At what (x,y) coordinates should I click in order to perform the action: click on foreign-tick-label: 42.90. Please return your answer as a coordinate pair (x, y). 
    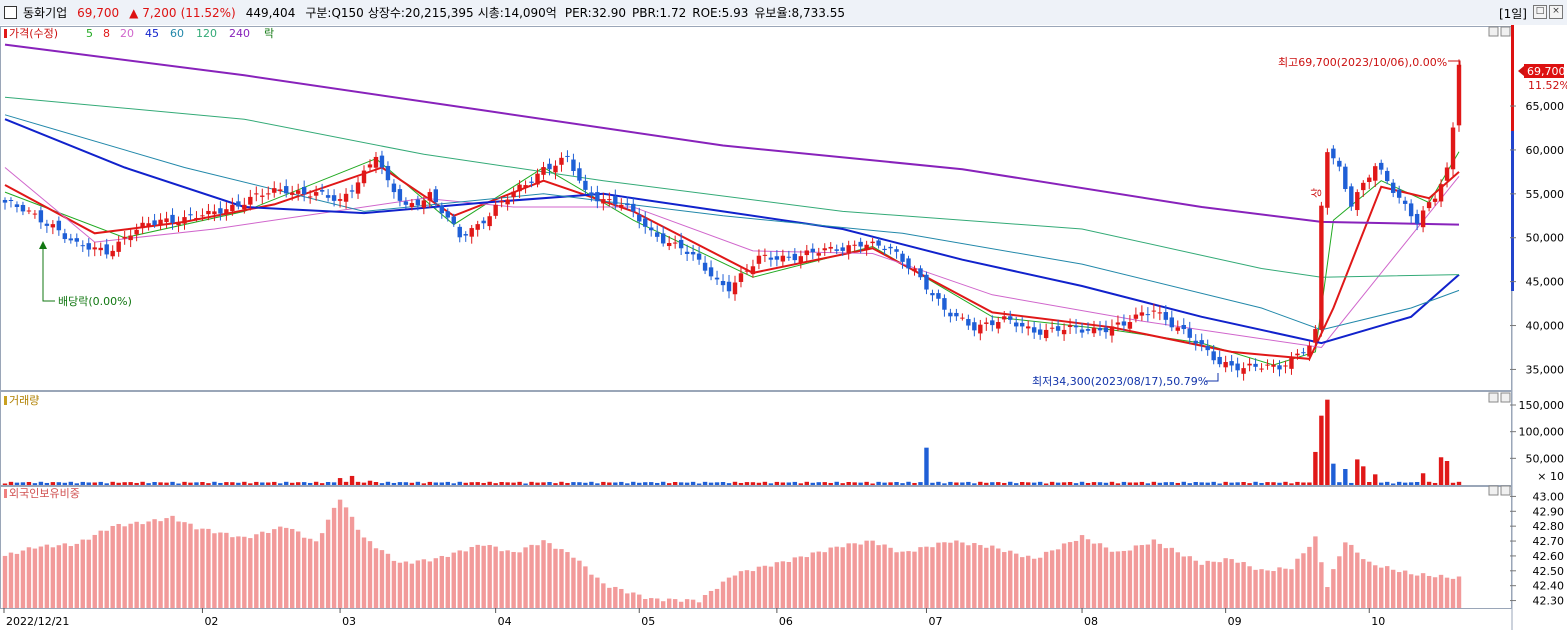
    Looking at the image, I should click on (1549, 511).